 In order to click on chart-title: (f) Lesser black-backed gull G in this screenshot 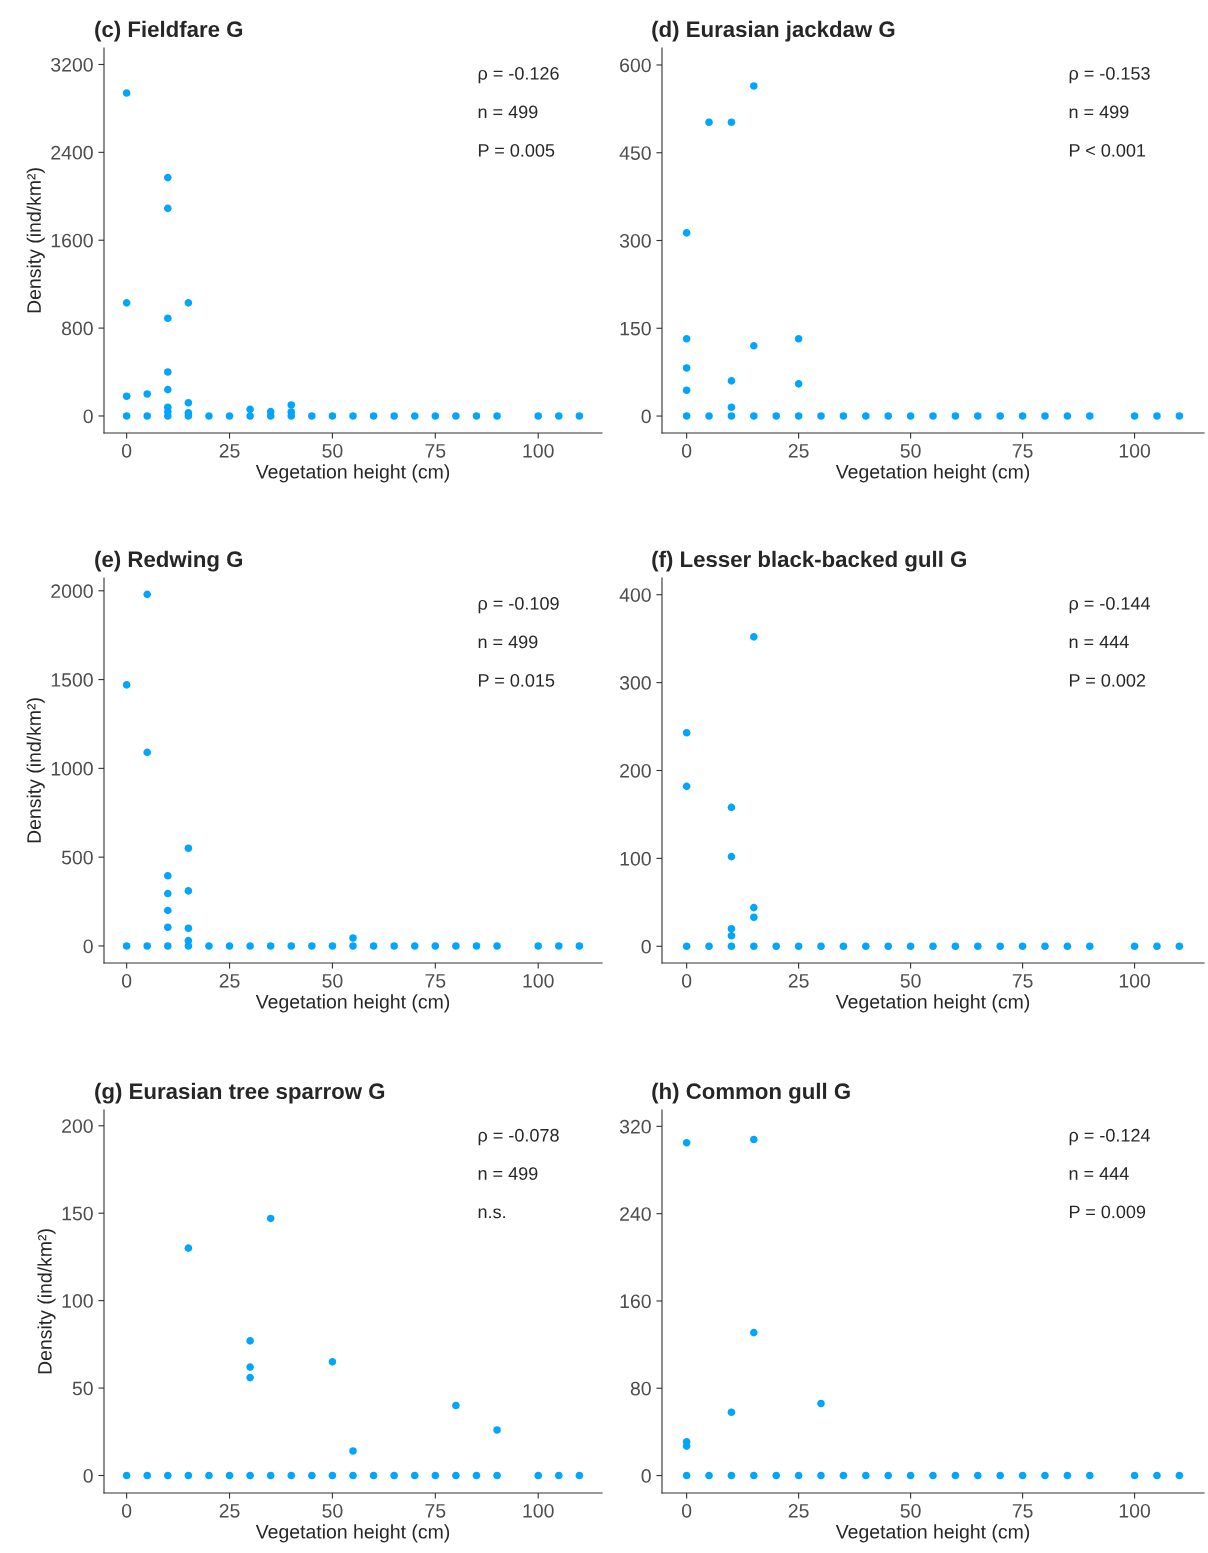, I will do `click(809, 561)`.